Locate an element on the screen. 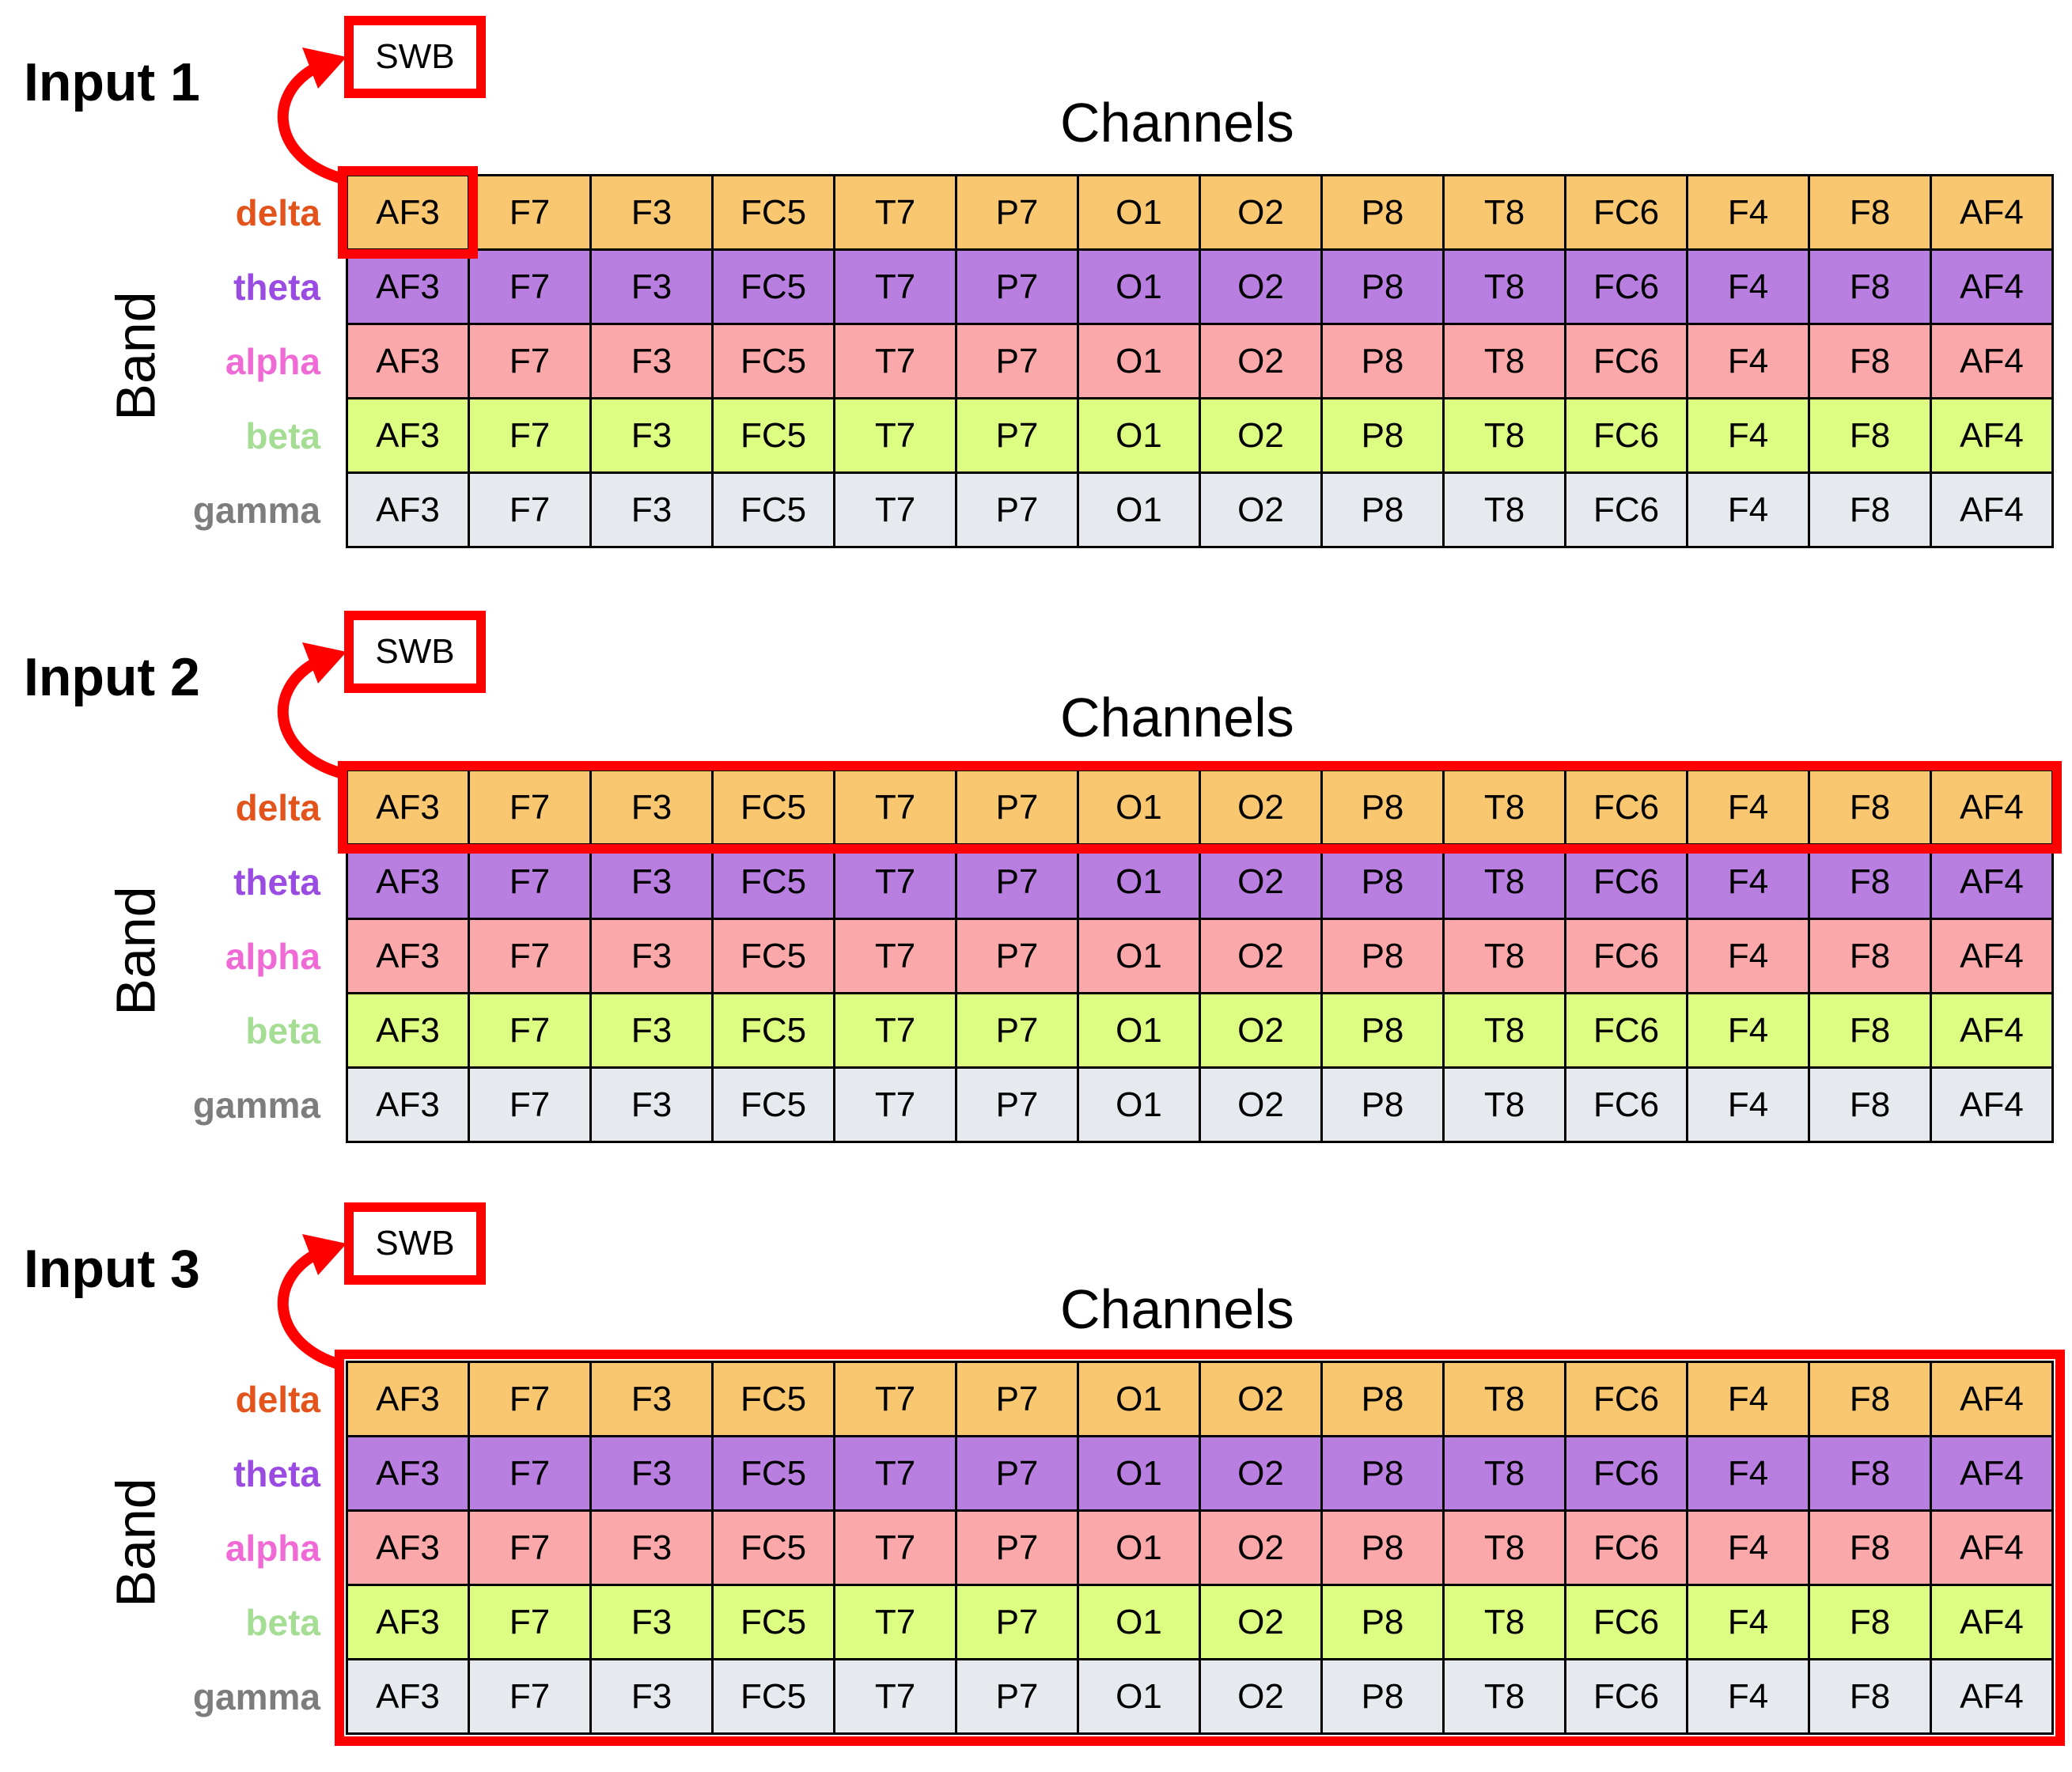 The width and height of the screenshot is (2072, 1772). channels-axis-label: Channels is located at coordinates (1177, 1309).